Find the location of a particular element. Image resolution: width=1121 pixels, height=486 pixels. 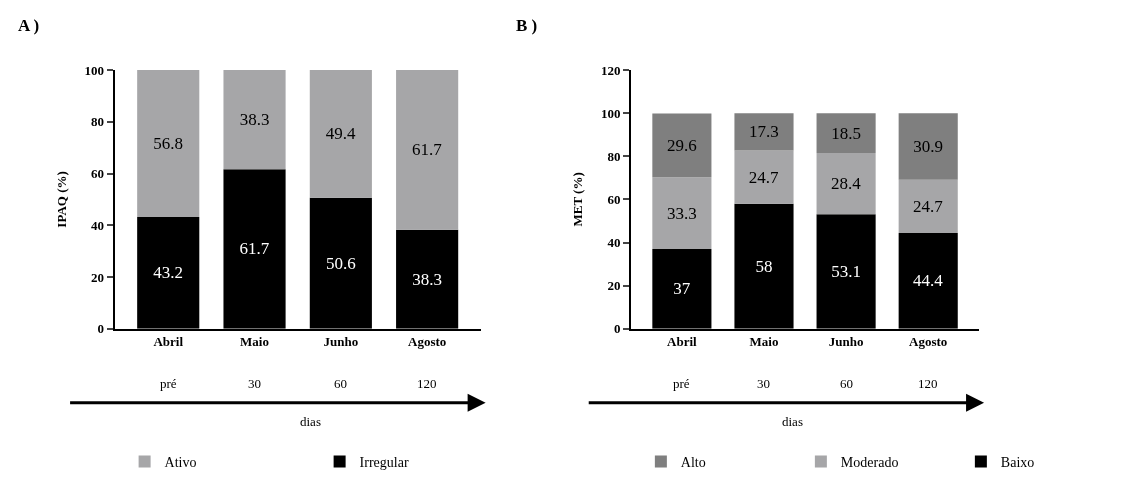

legend-label: Moderado is located at coordinates (869, 463).